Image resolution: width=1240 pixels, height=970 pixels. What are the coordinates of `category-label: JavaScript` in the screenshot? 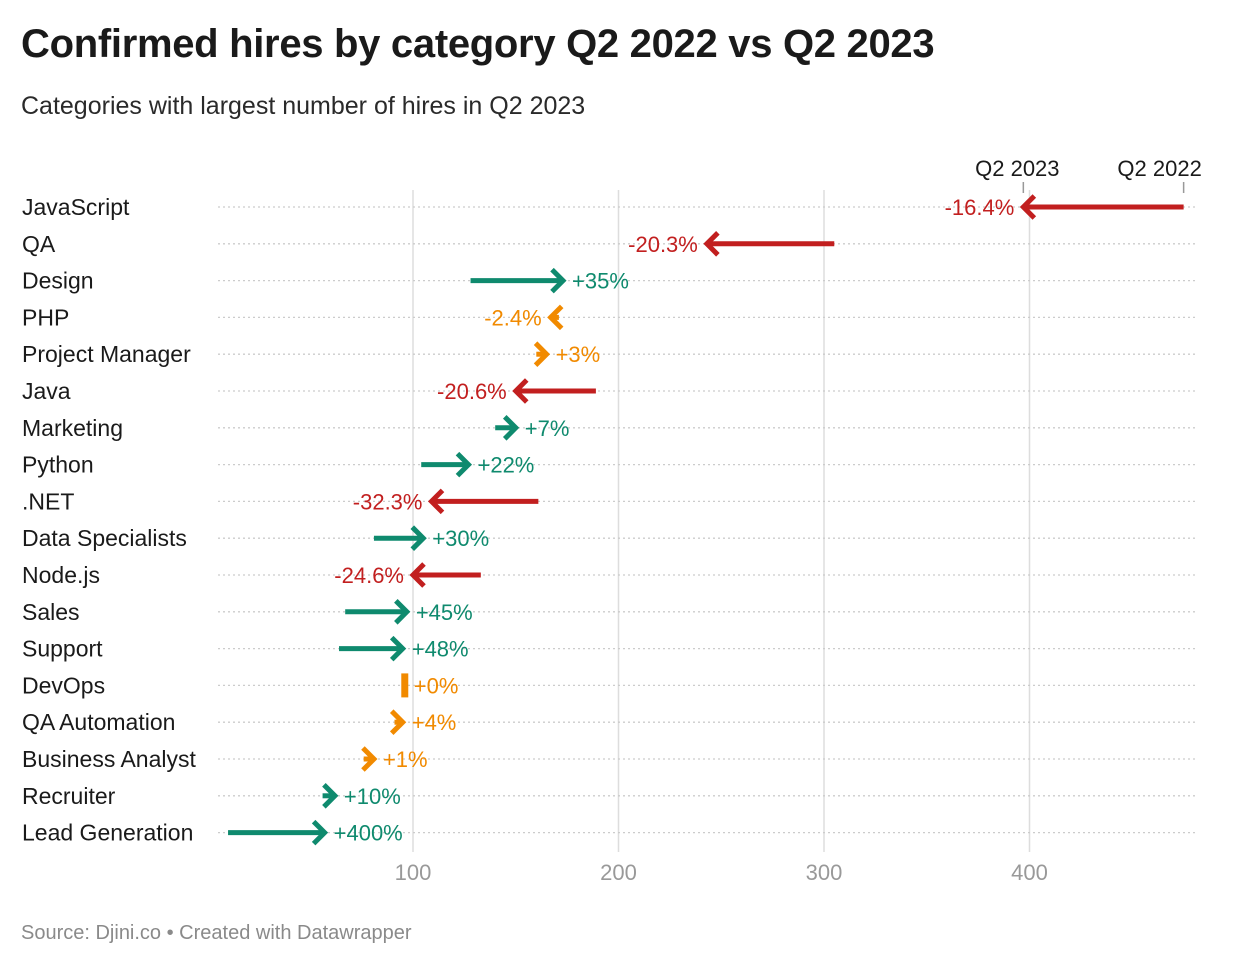 It's located at (76, 207).